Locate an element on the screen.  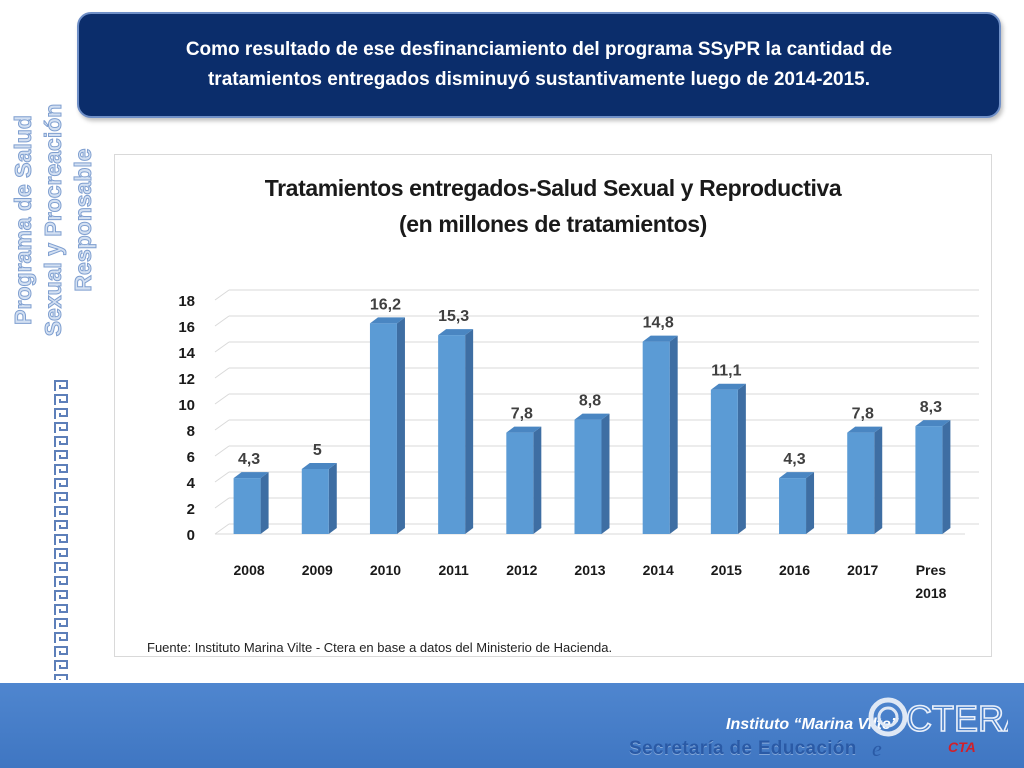
y-tick-label: 10 is located at coordinates (186, 405).